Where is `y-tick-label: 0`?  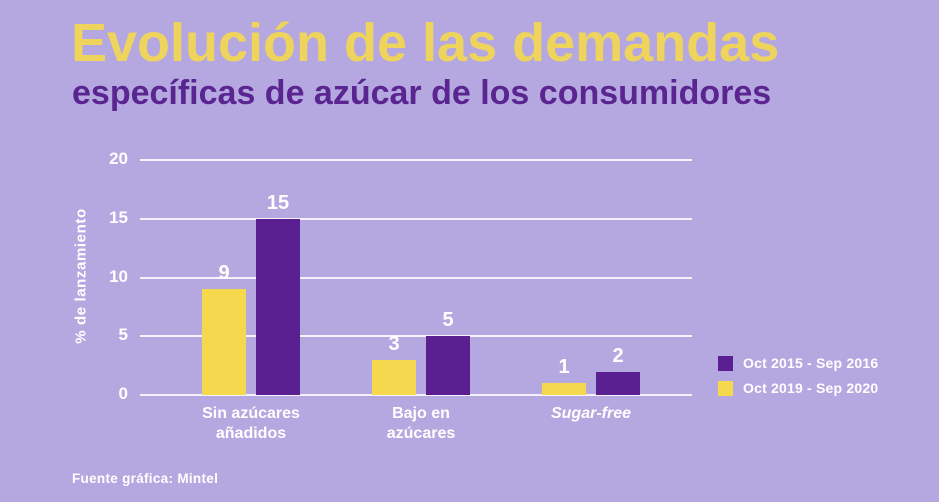 y-tick-label: 0 is located at coordinates (123, 393).